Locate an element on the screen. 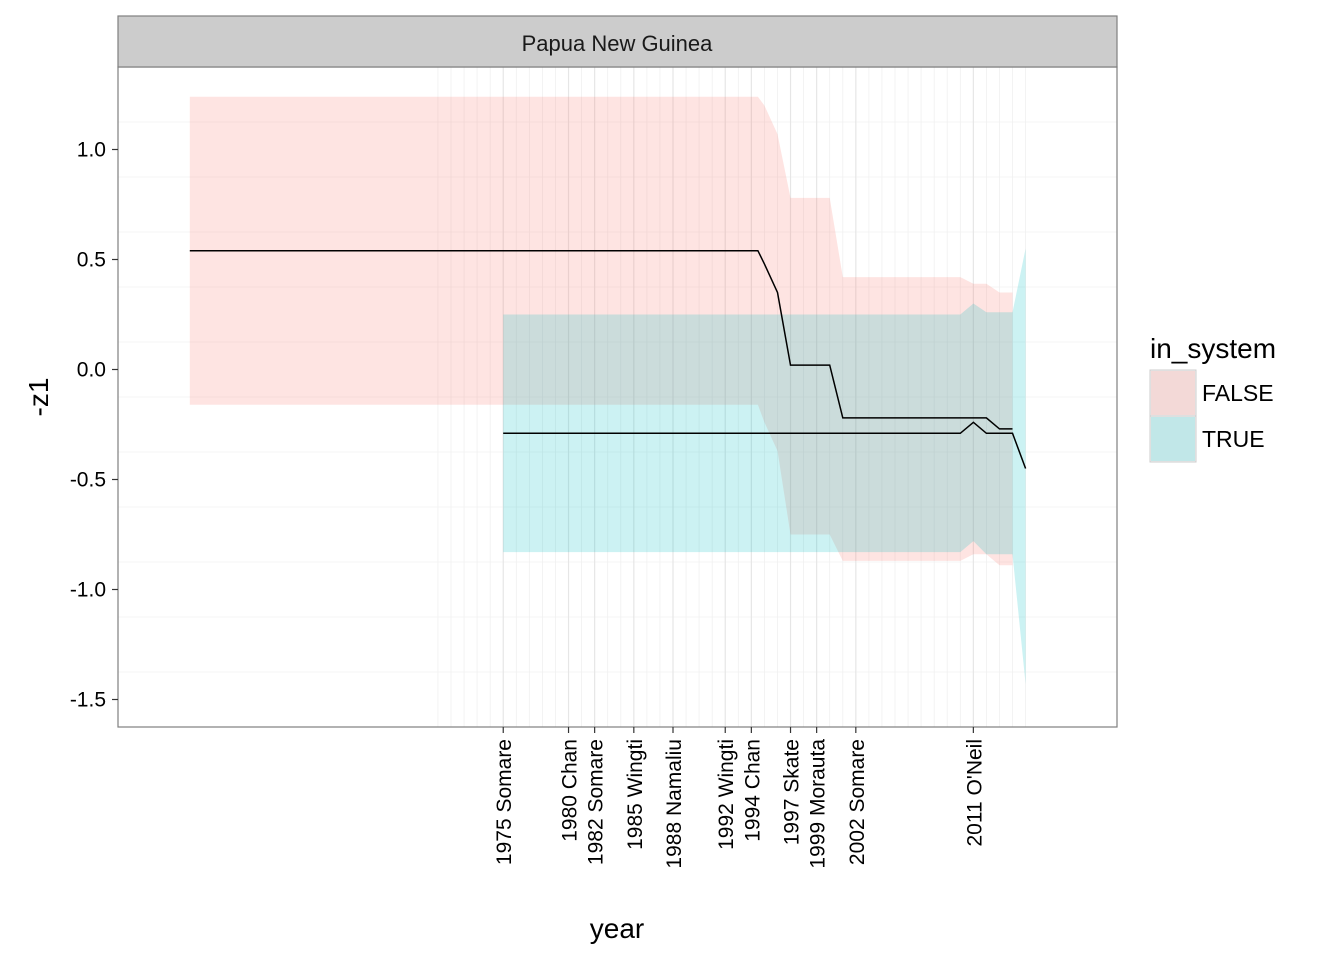 The width and height of the screenshot is (1344, 960). x-tick-label: 1994 Chan is located at coordinates (752, 790).